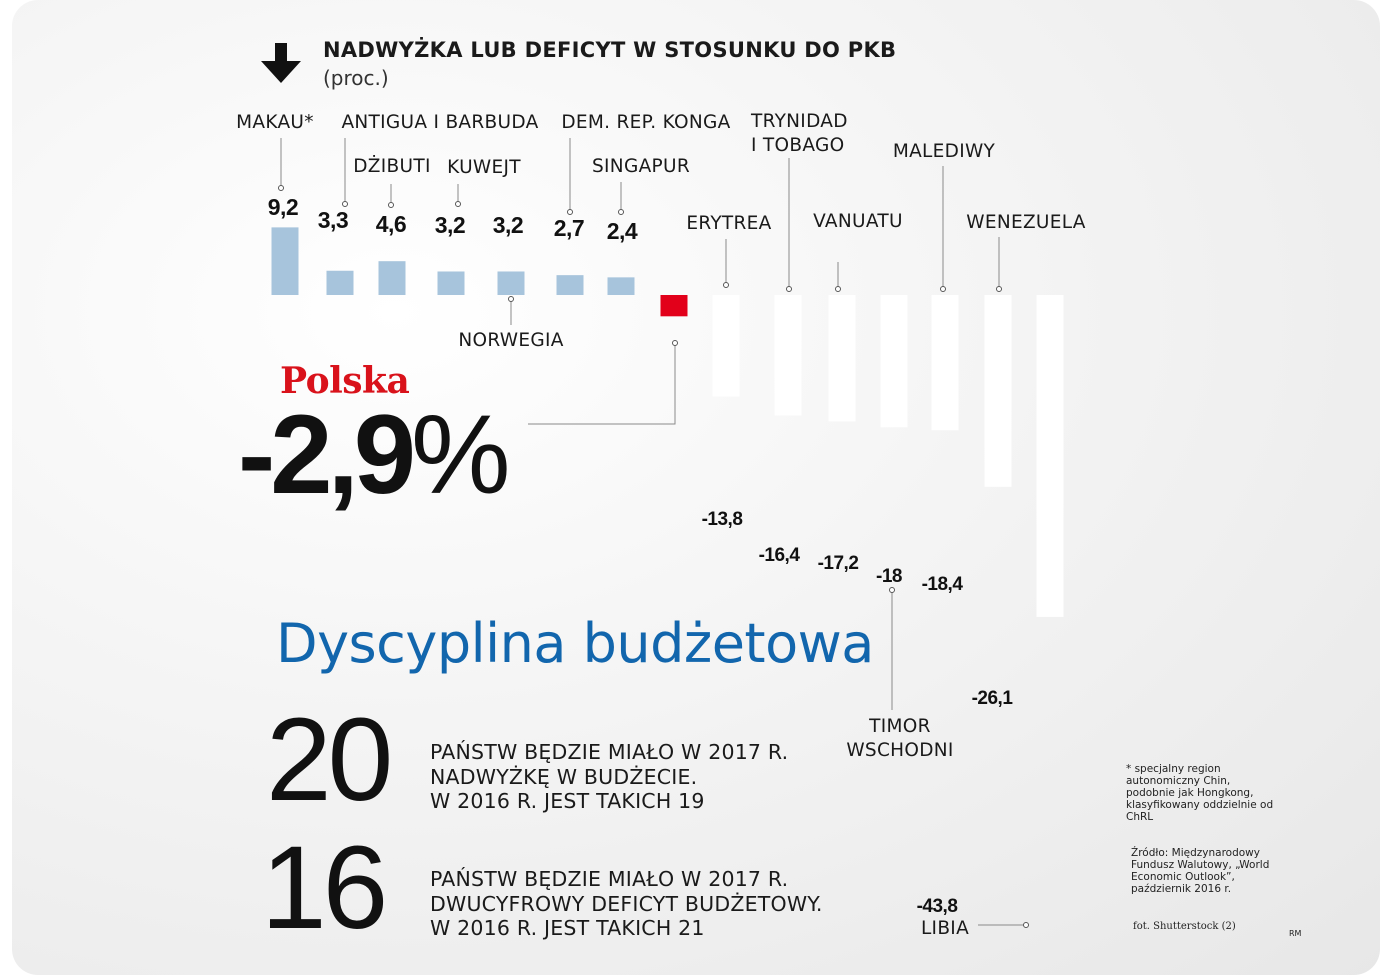  I want to click on value-label: 4,6, so click(391, 224).